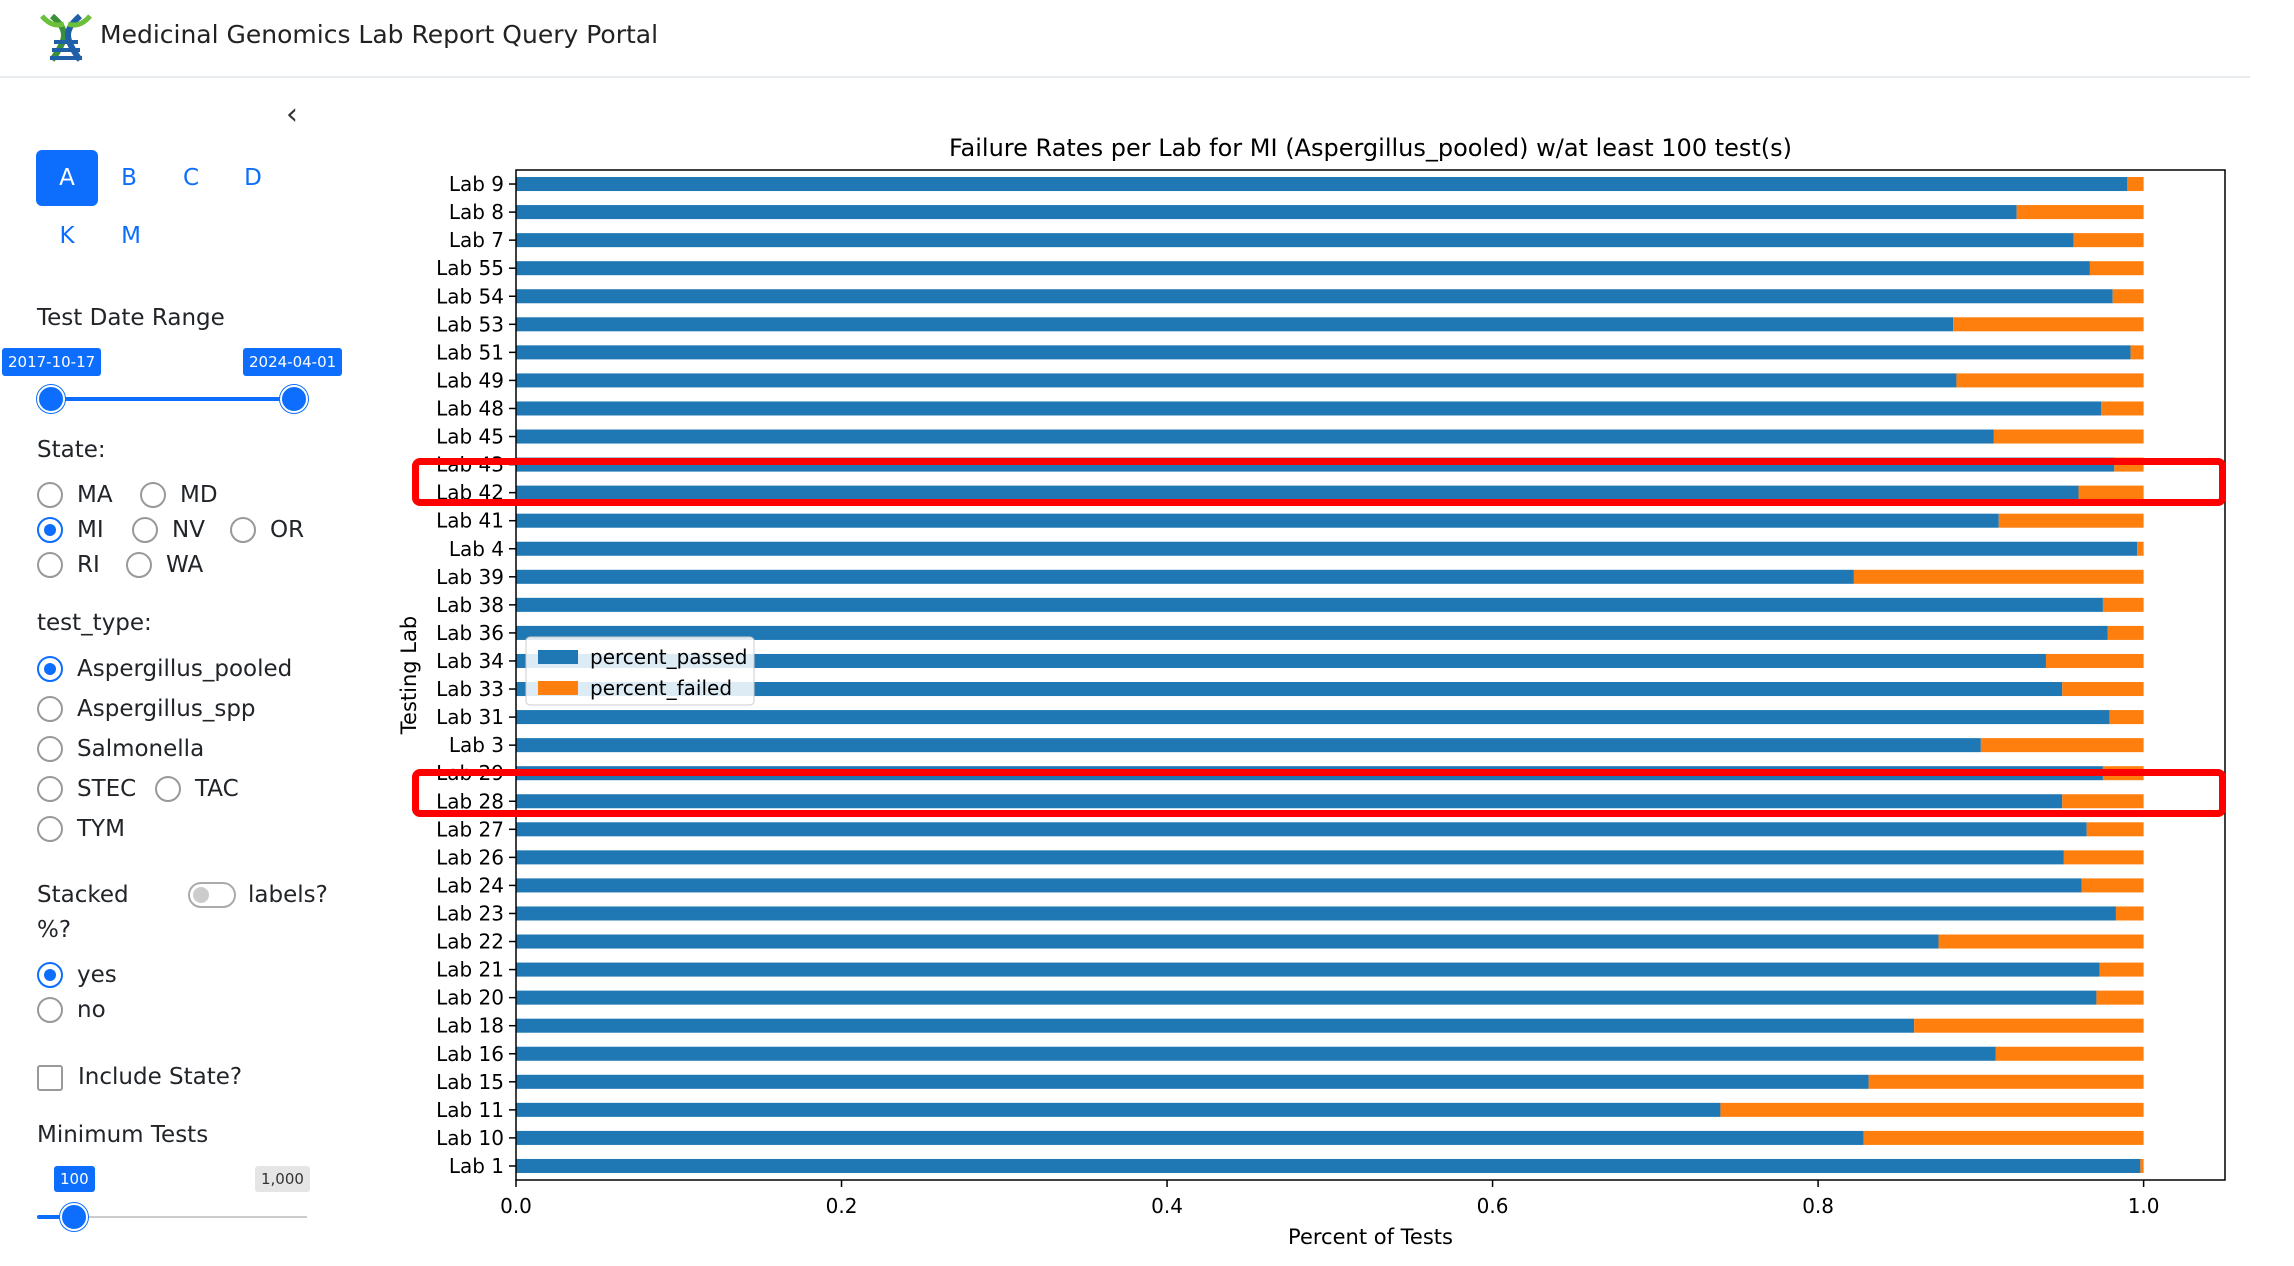 The height and width of the screenshot is (1266, 2294). Describe the element at coordinates (267, 530) in the screenshot. I see `state-radio-or: OR` at that location.